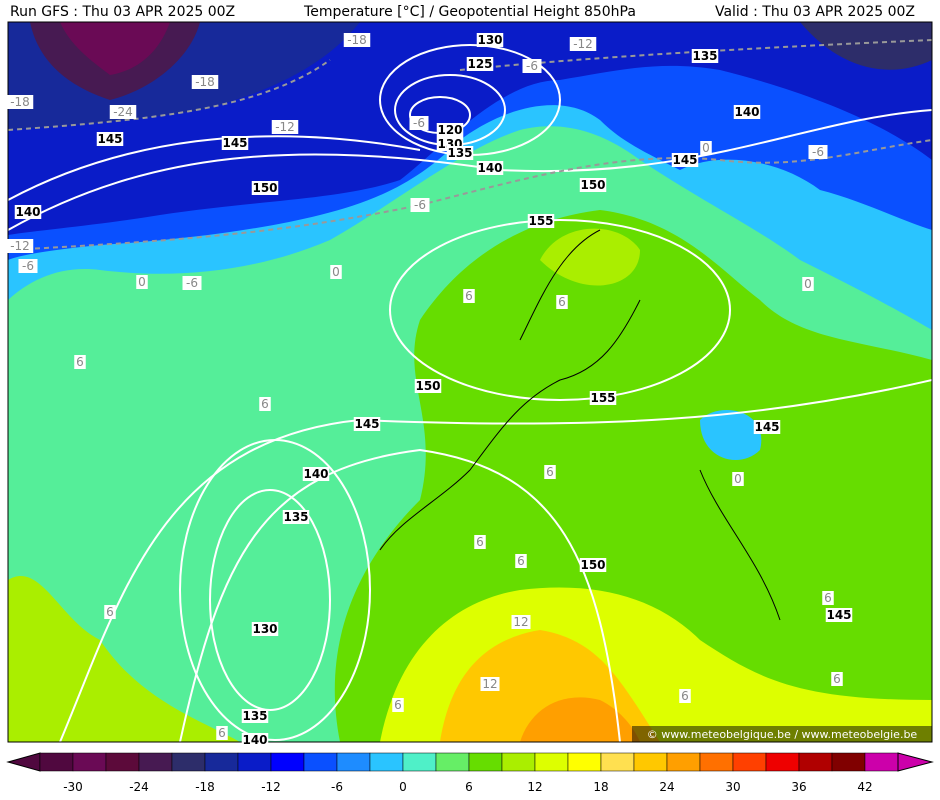 This screenshot has height=800, width=940. I want to click on watermark-box, so click(782, 734).